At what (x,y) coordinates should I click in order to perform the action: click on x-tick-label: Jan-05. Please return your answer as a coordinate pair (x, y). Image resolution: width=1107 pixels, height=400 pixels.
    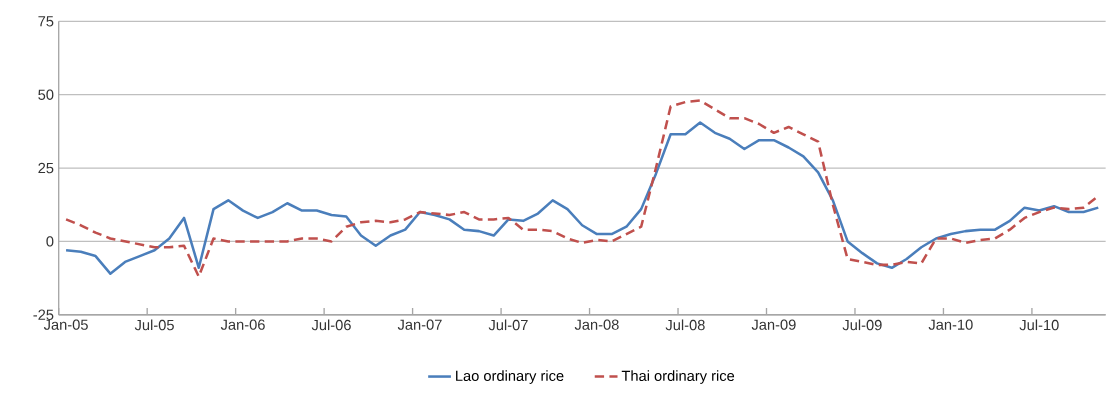
    Looking at the image, I should click on (65, 324).